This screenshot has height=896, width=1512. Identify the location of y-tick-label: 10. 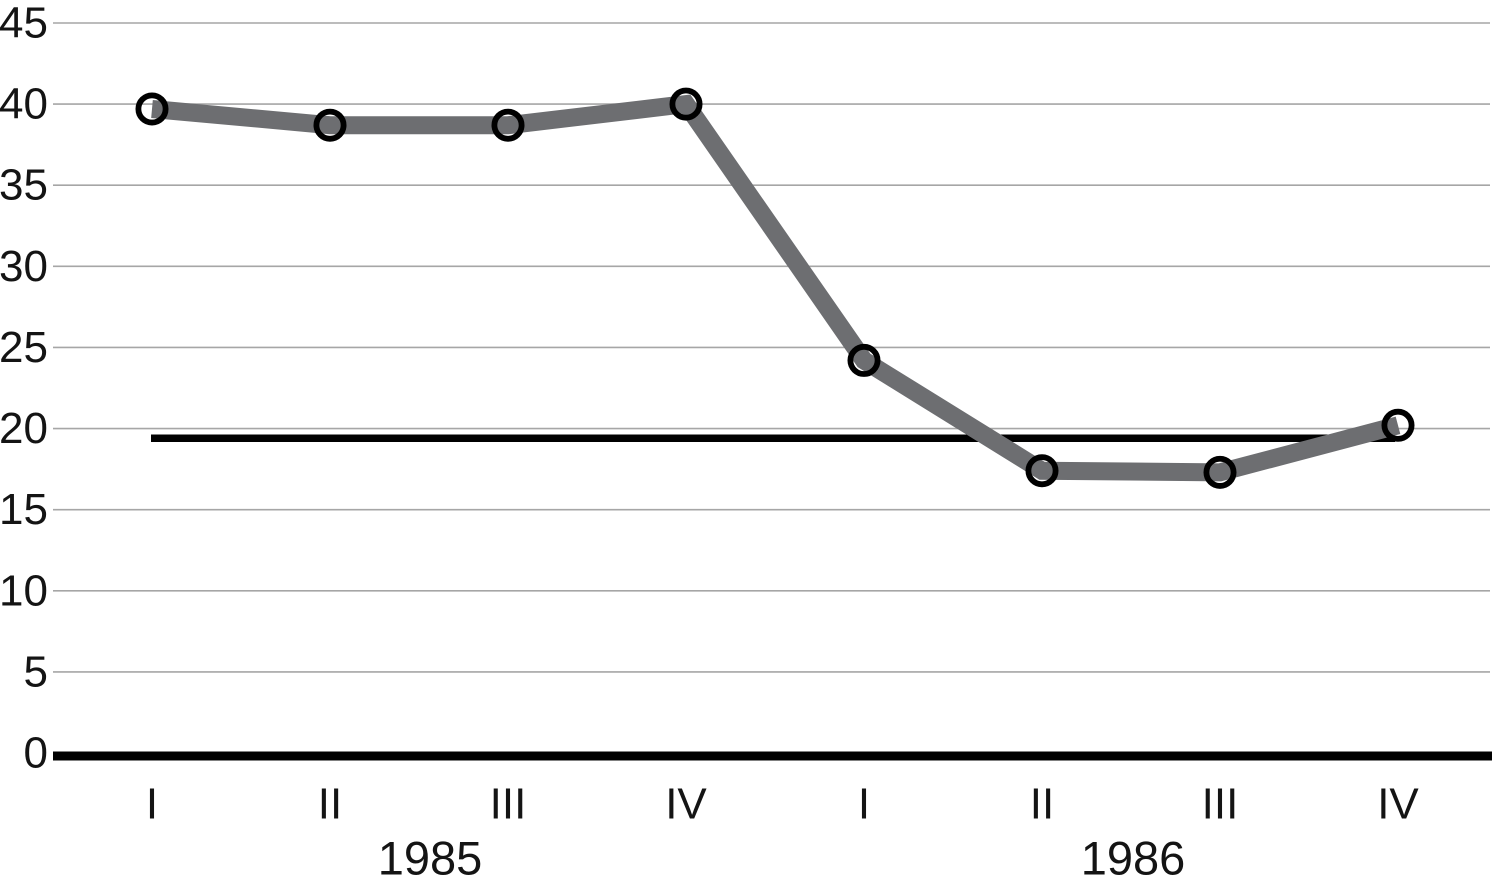
(24, 590).